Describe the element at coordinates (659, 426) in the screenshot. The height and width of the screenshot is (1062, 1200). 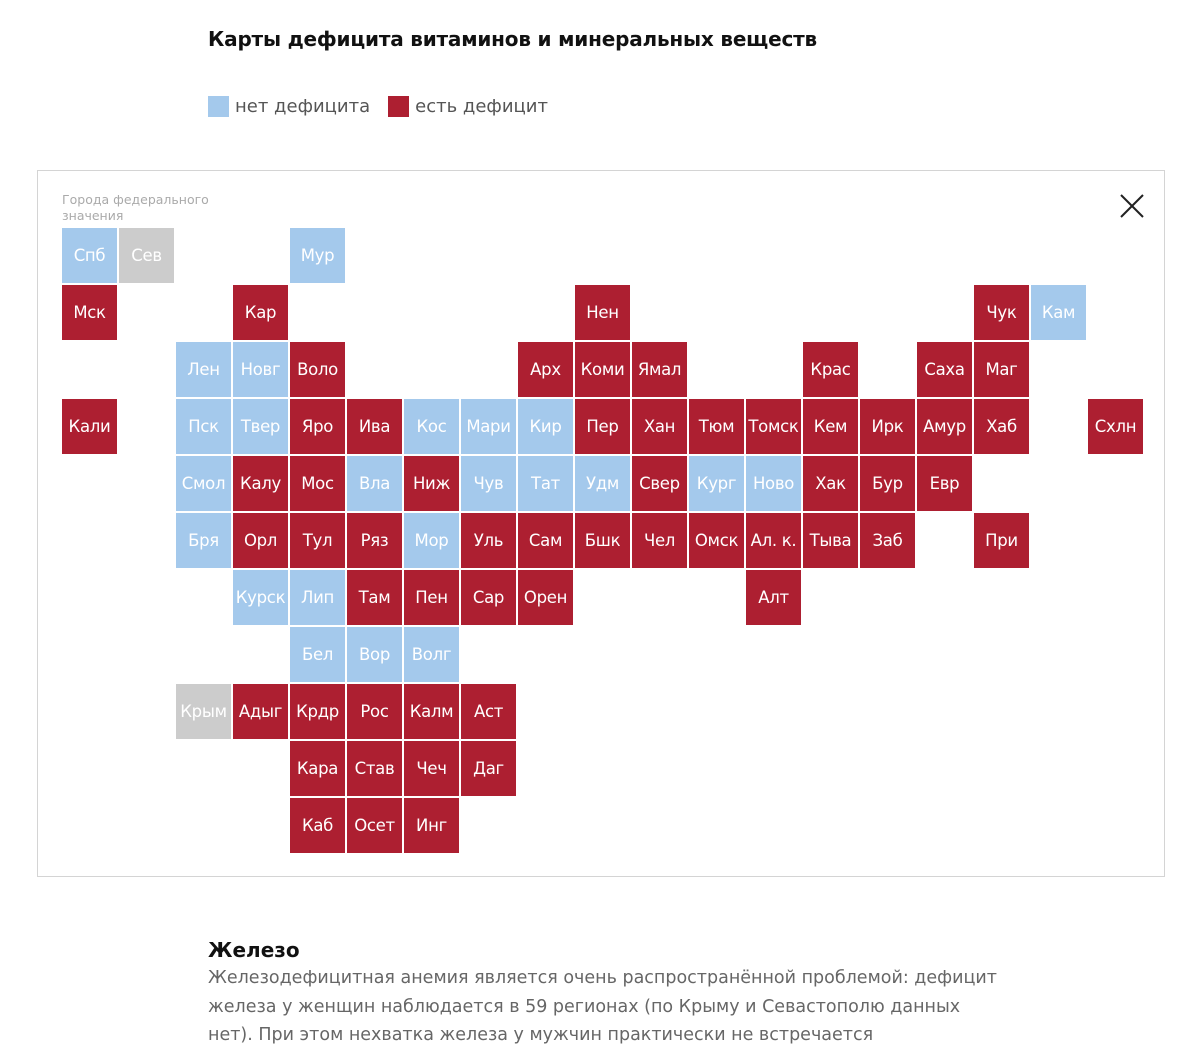
I see `region-tile-deficit: Хан` at that location.